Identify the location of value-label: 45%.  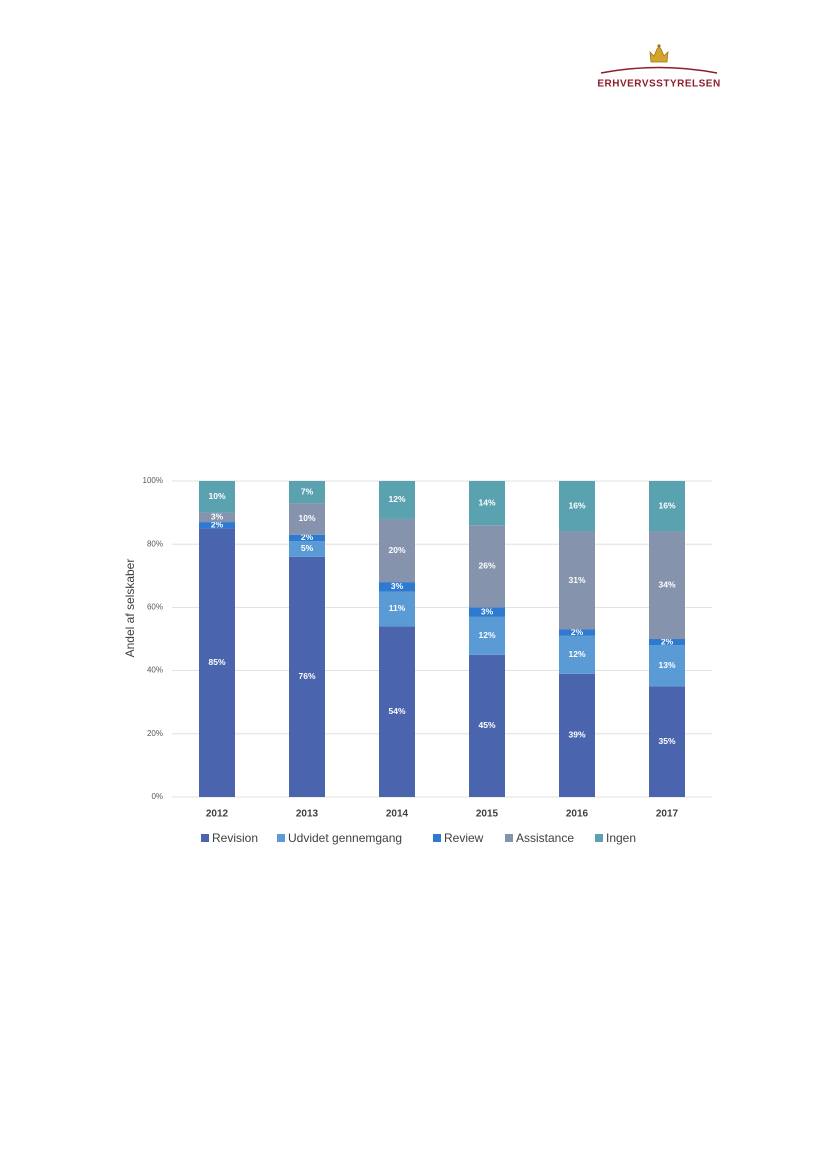
(486, 725).